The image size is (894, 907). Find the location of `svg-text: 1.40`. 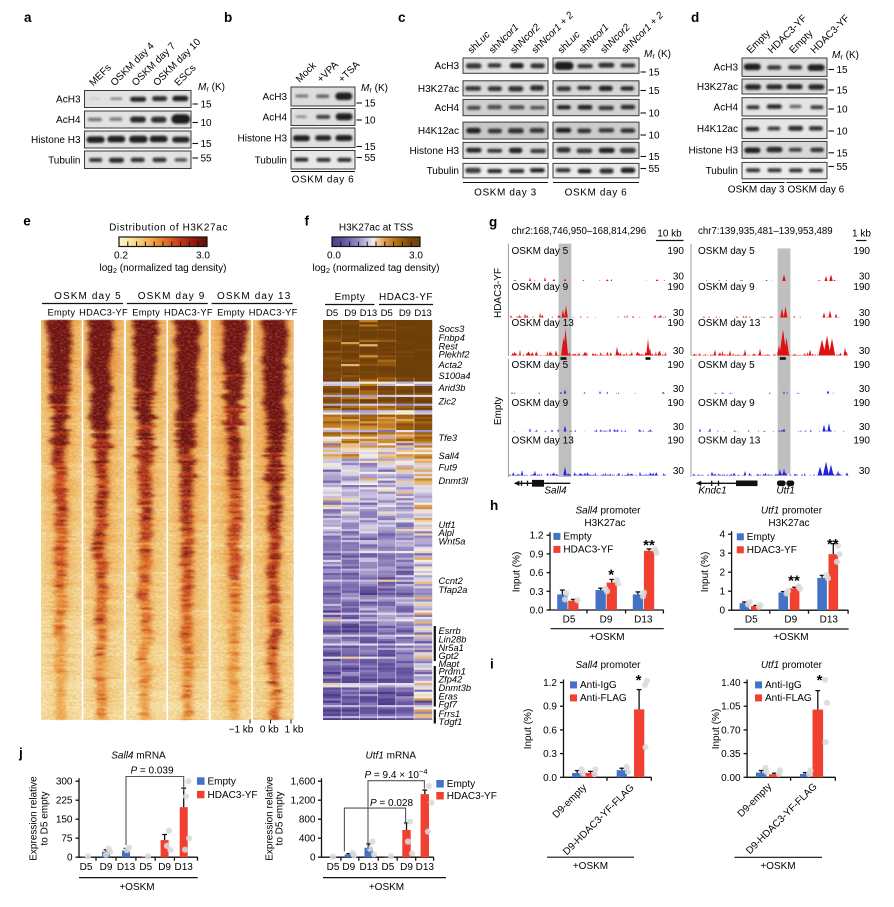

svg-text: 1.40 is located at coordinates (731, 683).